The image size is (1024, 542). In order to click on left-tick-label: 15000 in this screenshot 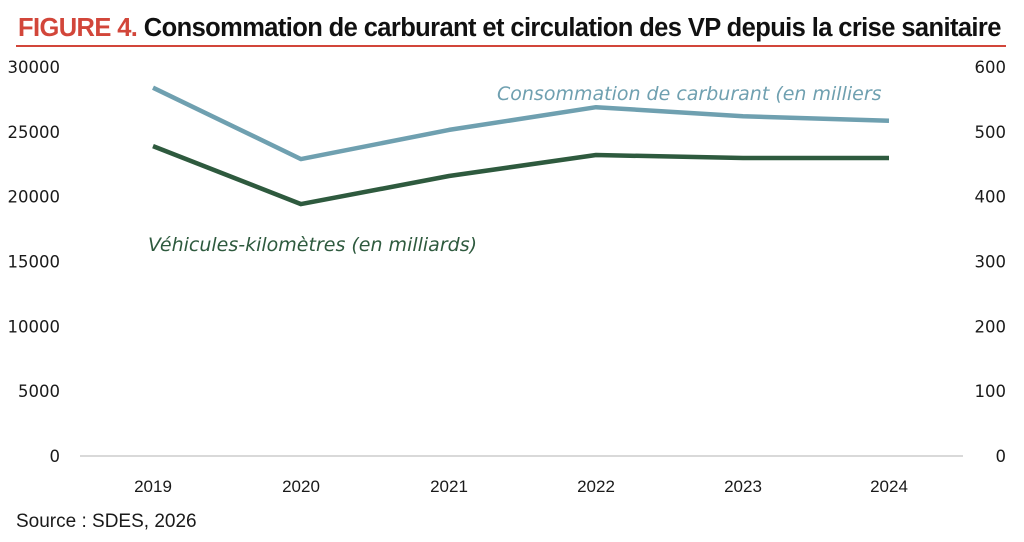, I will do `click(34, 262)`.